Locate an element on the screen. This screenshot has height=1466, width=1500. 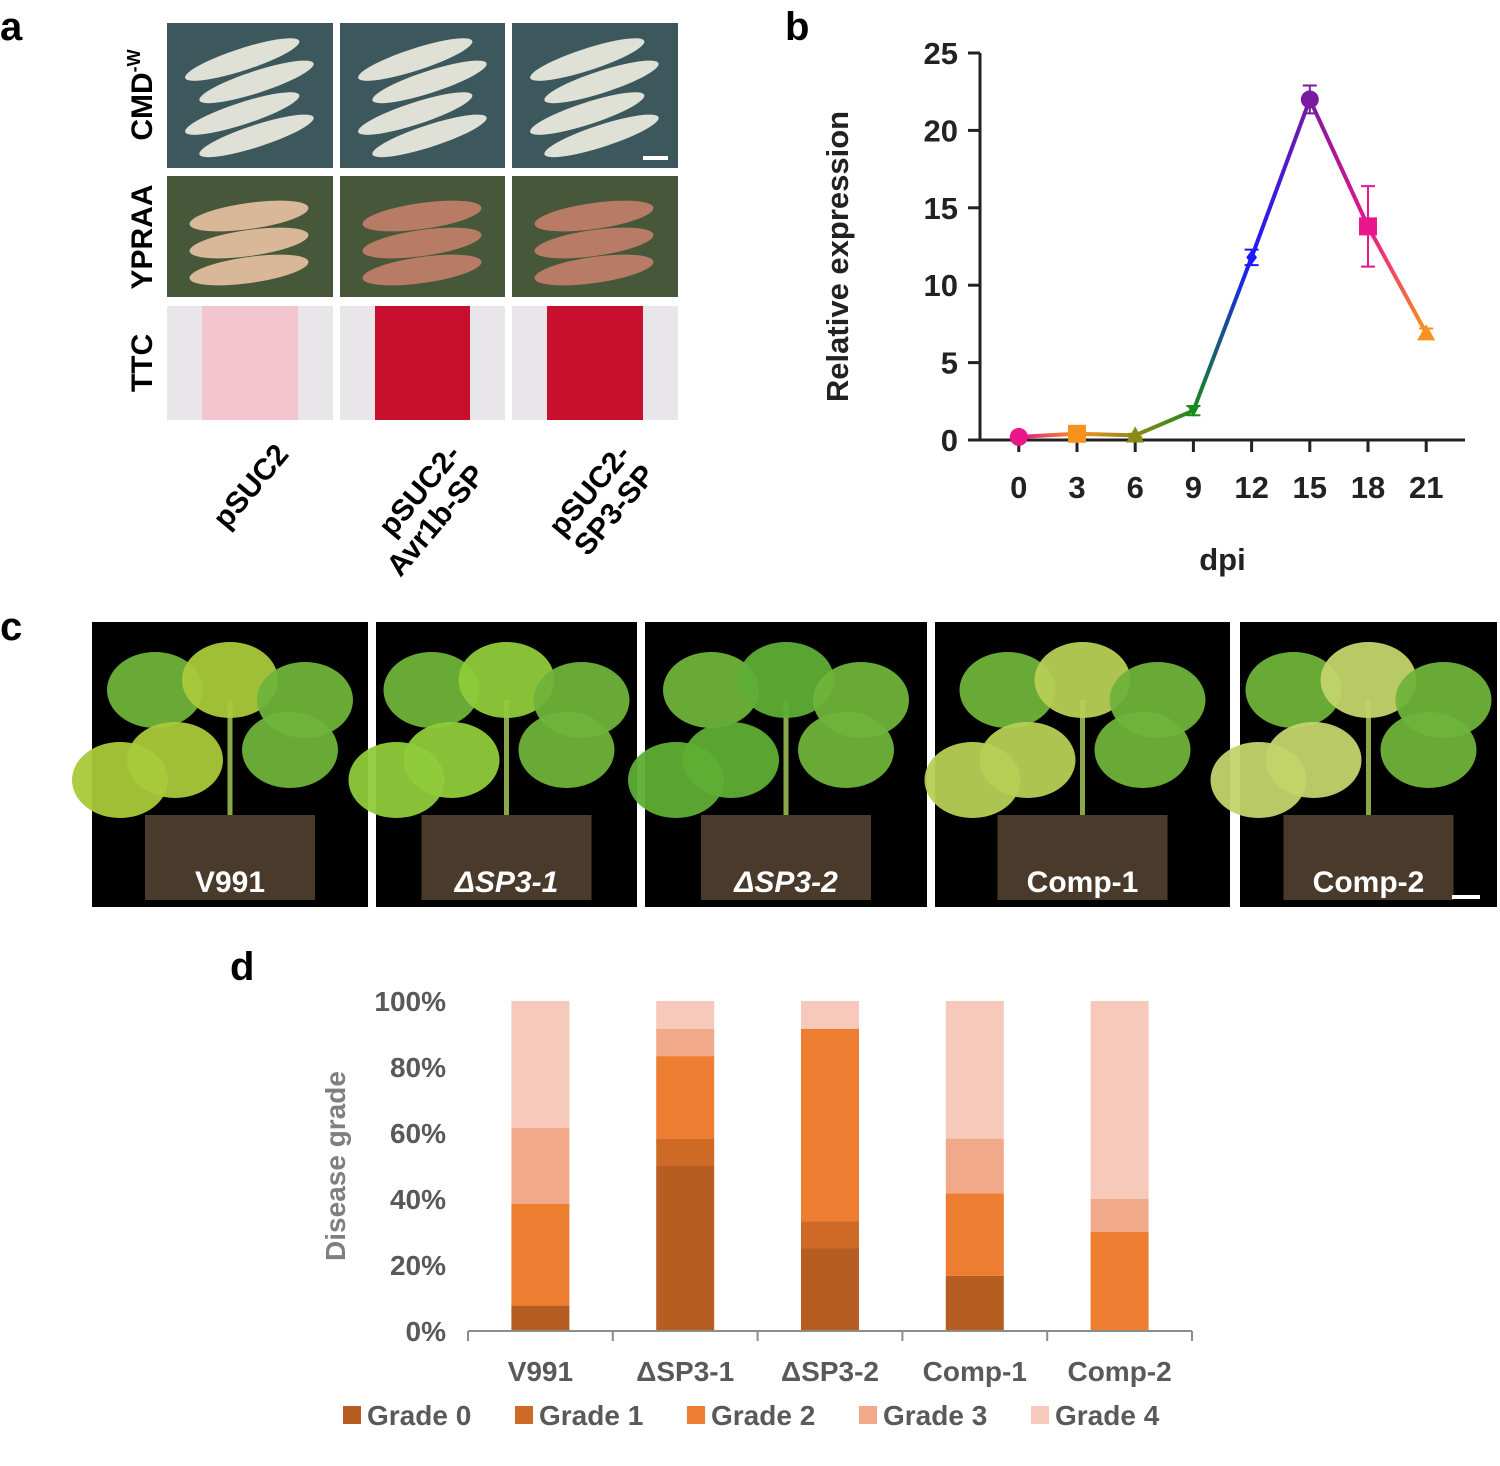
row-label: TTC is located at coordinates (142, 363).